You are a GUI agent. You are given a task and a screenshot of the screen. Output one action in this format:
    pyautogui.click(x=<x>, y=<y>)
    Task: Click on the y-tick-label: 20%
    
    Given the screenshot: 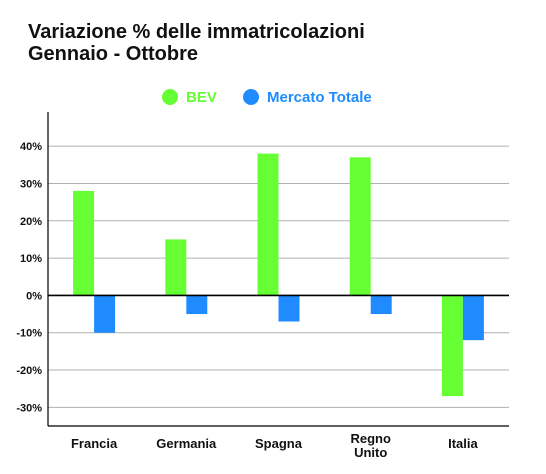 What is the action you would take?
    pyautogui.click(x=31, y=222)
    